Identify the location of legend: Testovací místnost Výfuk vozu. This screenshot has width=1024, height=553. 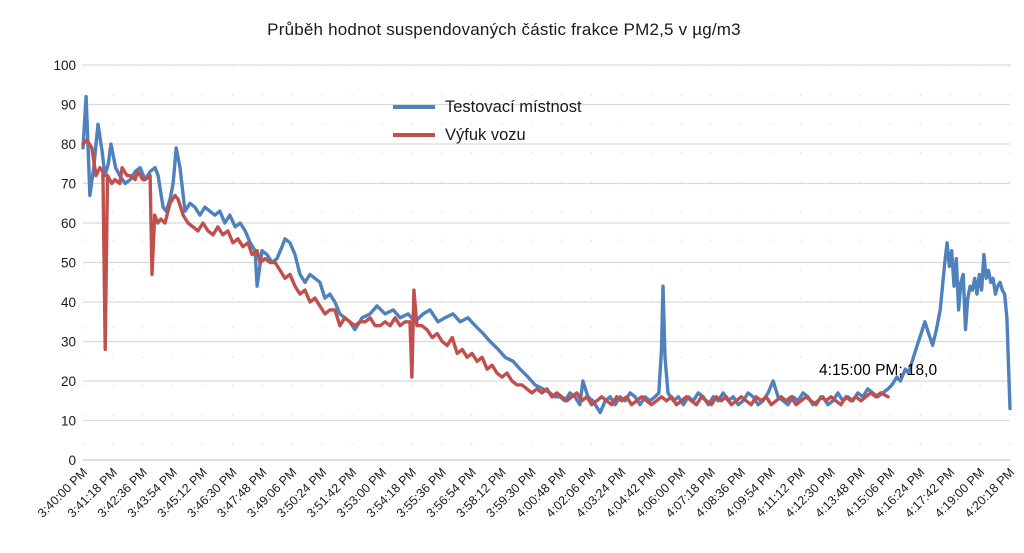
(487, 121).